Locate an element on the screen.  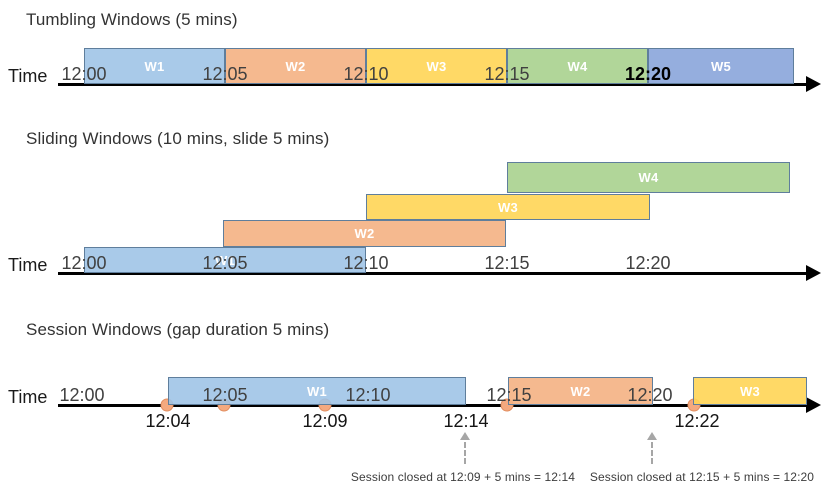
sliding-window-box-w1: W1 is located at coordinates (225, 260).